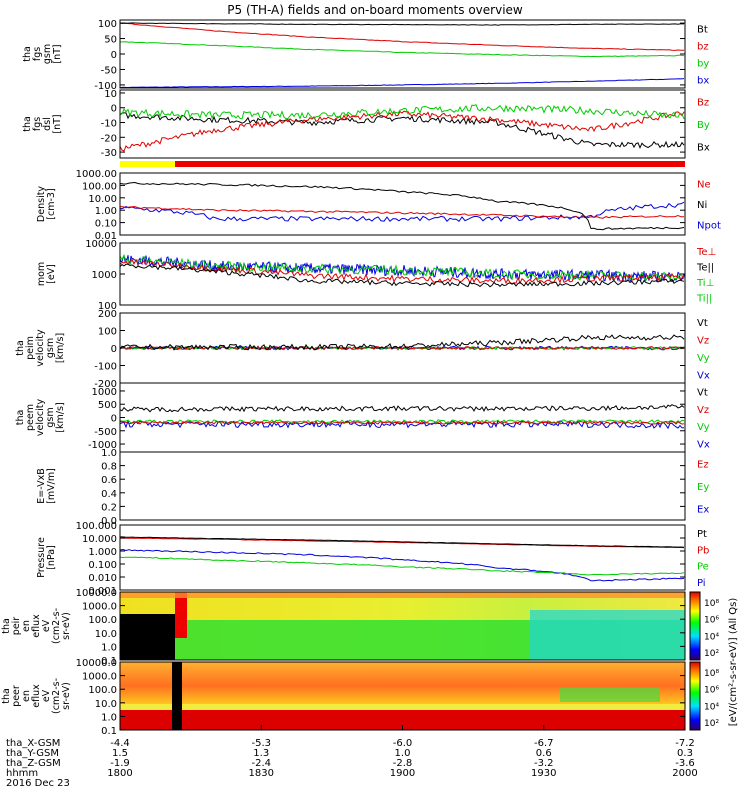 The image size is (750, 800). I want to click on peir-high-energy-band, so click(402, 595).